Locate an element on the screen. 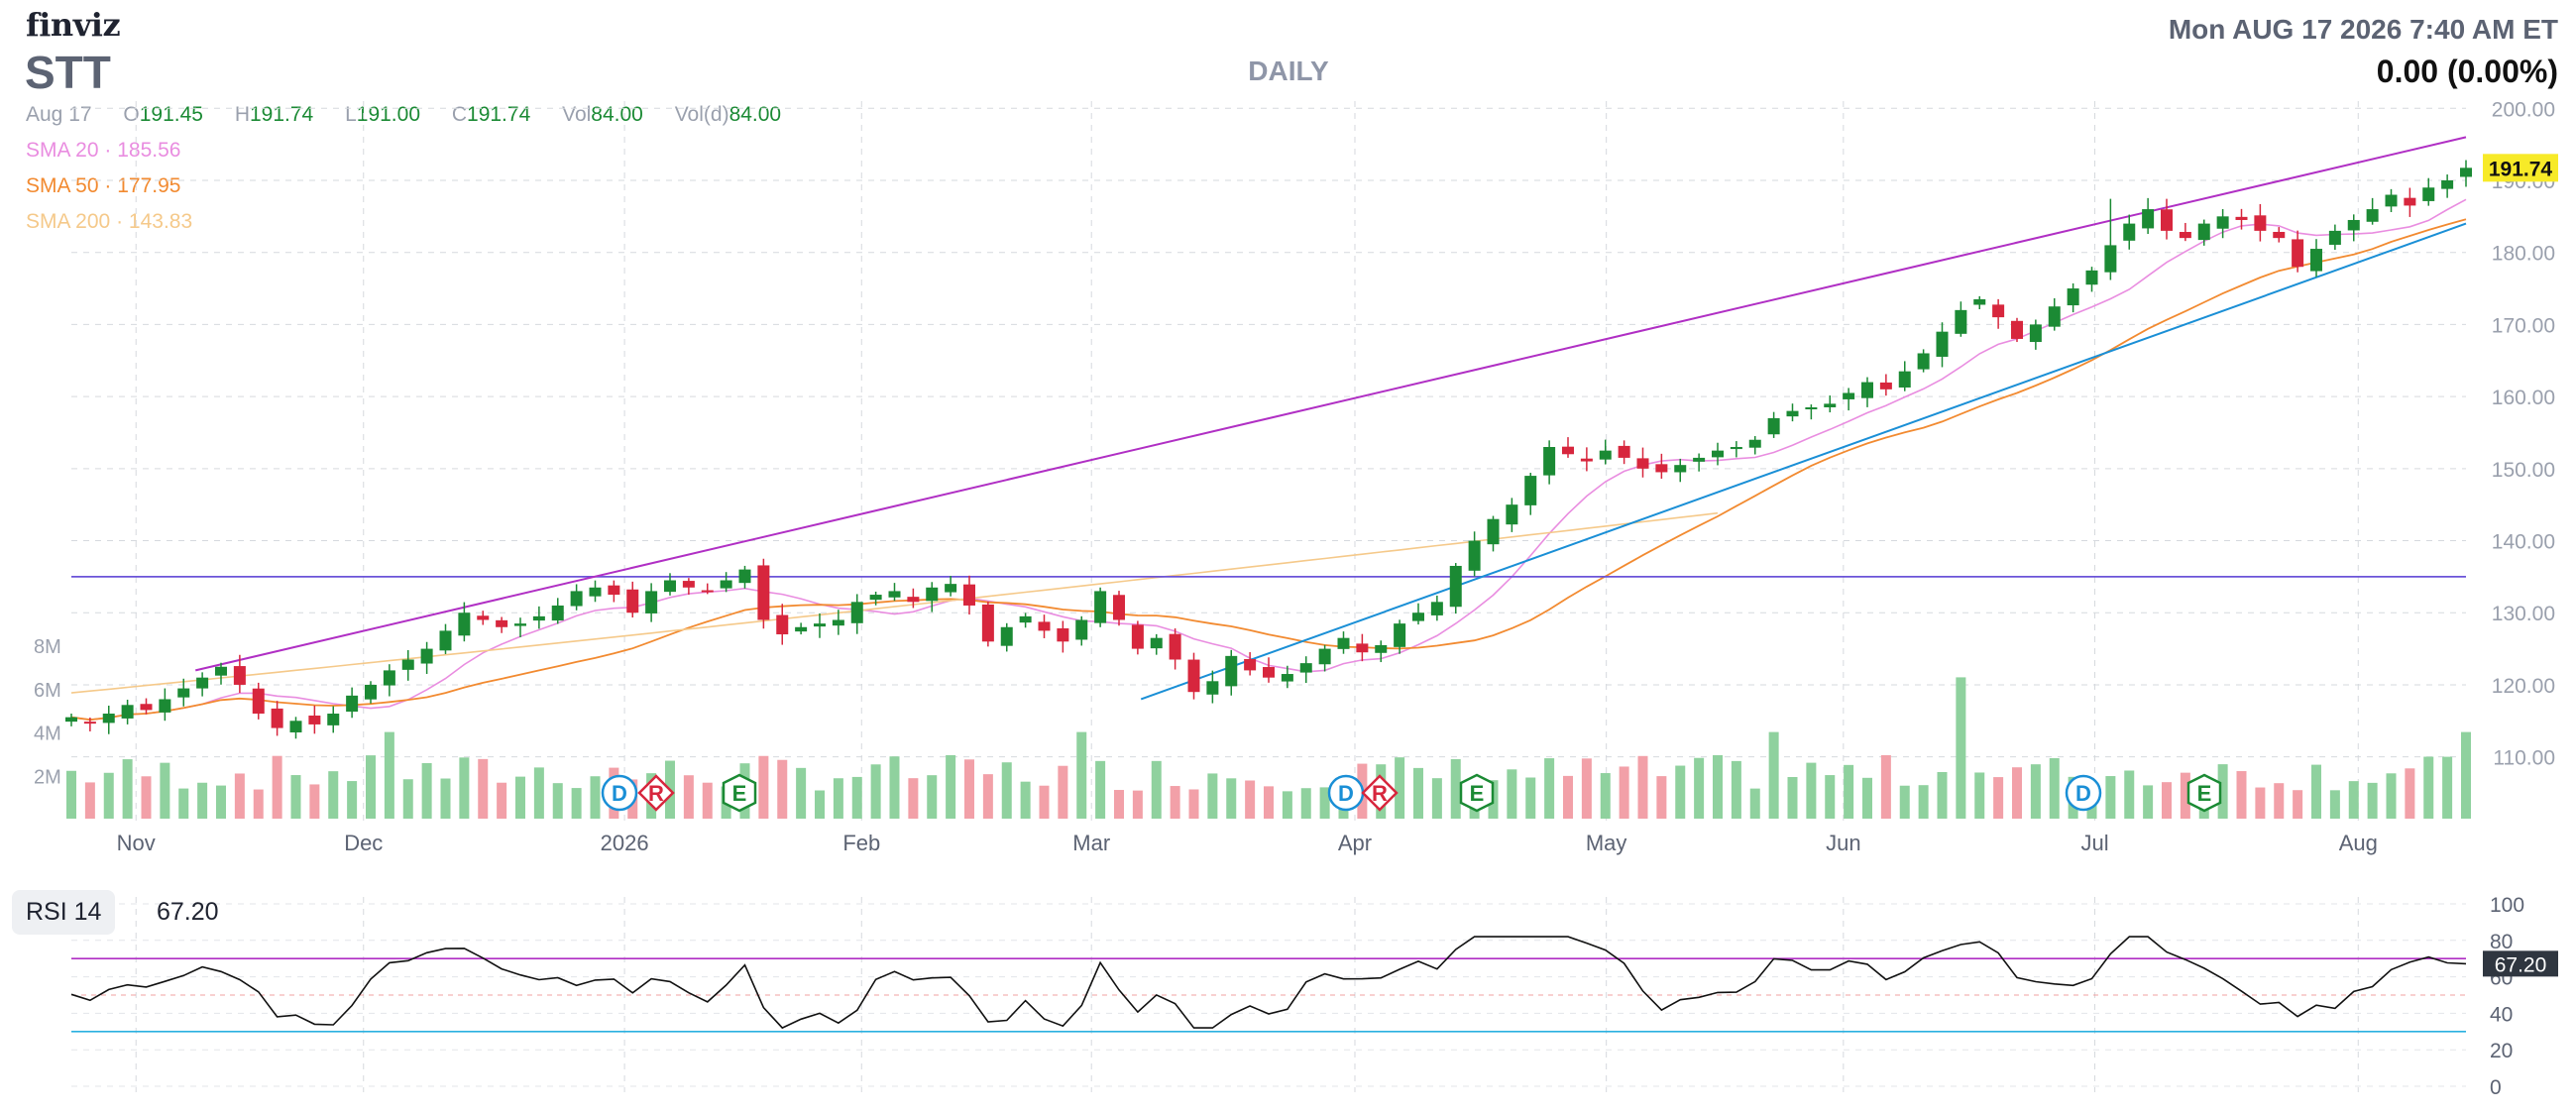 Image resolution: width=2576 pixels, height=1114 pixels. last-price-tag is located at coordinates (2520, 168).